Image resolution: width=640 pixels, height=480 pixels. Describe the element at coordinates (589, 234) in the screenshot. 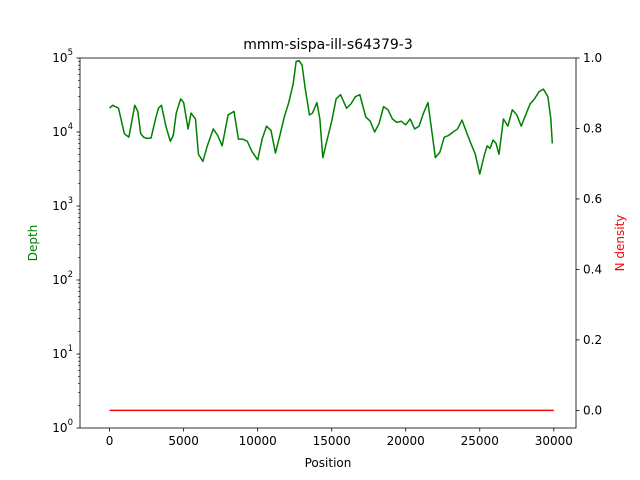

I see `right-axis-ticks: 0.0 0.2 0.4 0.6 0.8 1.0` at that location.